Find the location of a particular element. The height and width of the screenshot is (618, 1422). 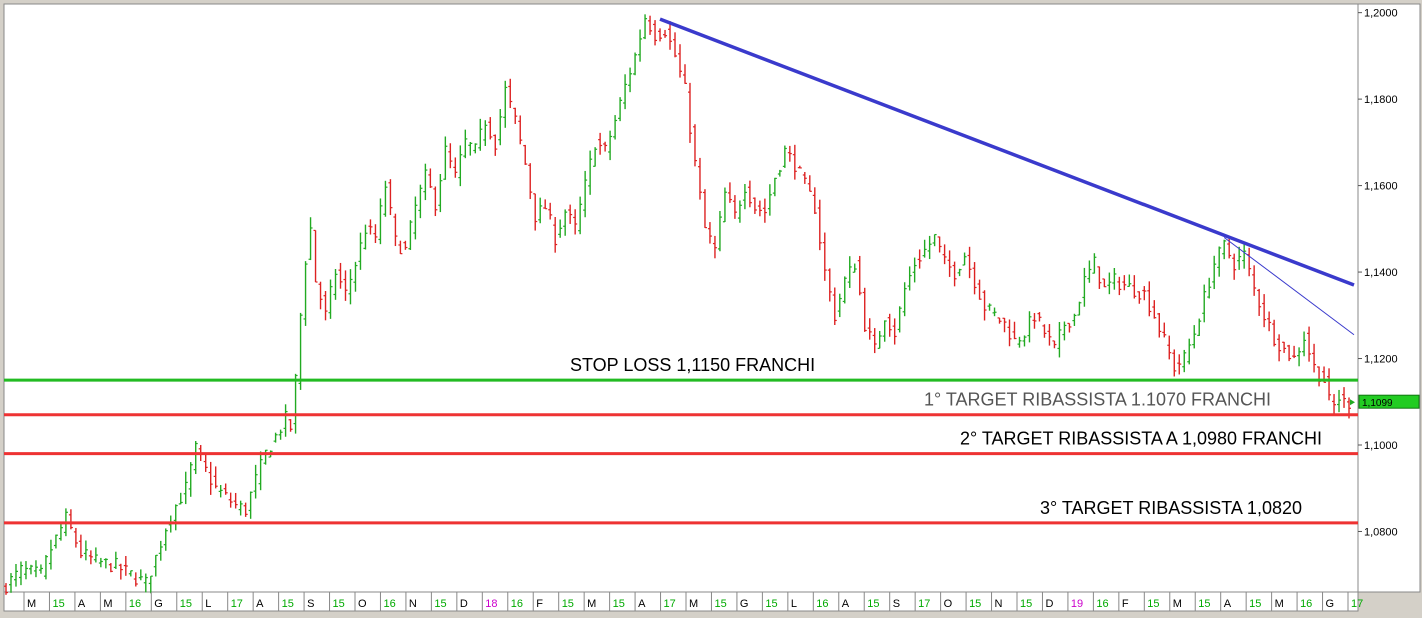

level-label: 1° TARGET RIBASSISTA 1.1070 FRANCHI is located at coordinates (1097, 400).